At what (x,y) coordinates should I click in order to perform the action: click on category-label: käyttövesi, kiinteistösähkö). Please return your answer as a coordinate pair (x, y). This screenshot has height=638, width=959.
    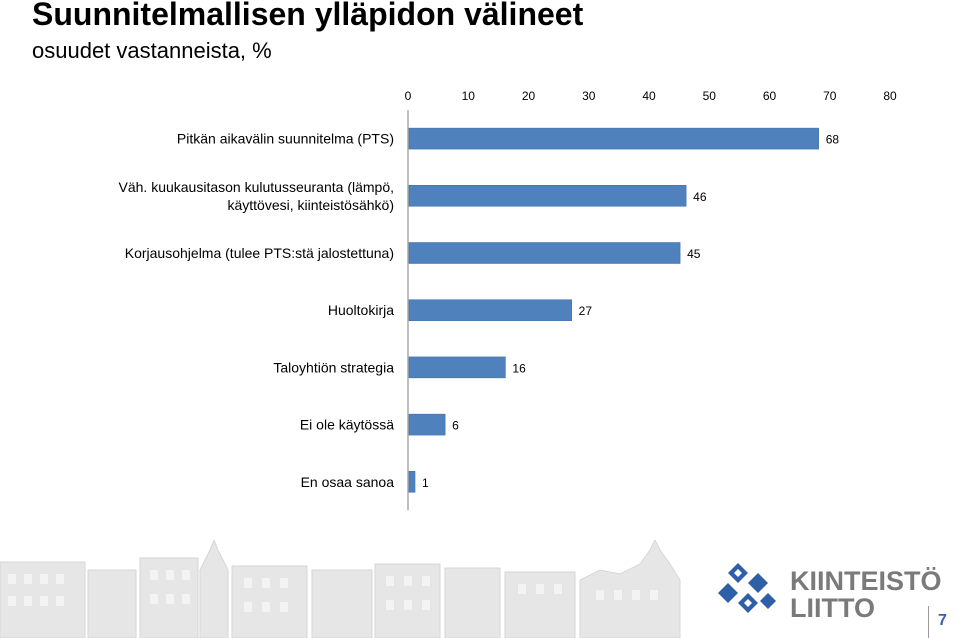
    Looking at the image, I should click on (310, 205).